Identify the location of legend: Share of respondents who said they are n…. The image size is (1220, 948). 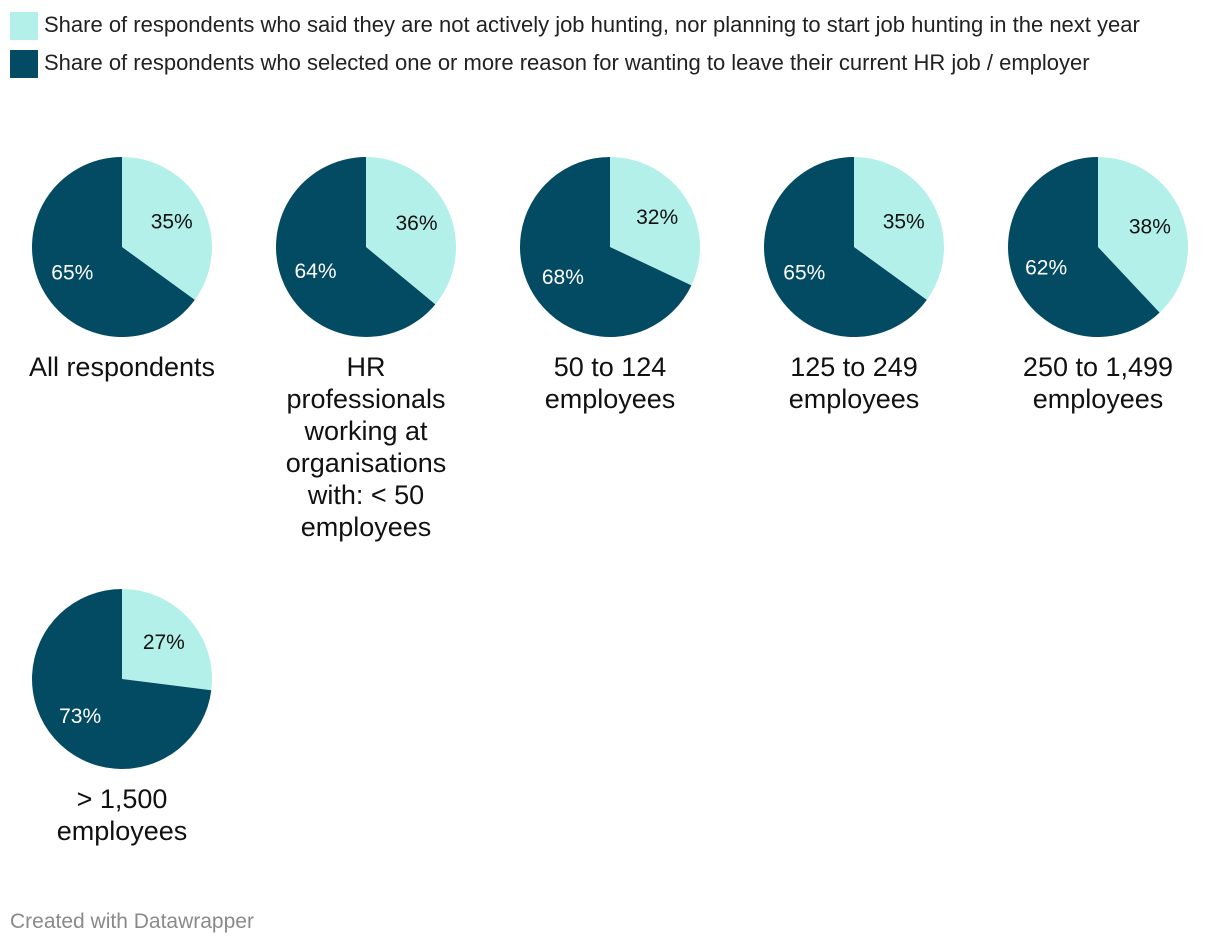
(610, 46).